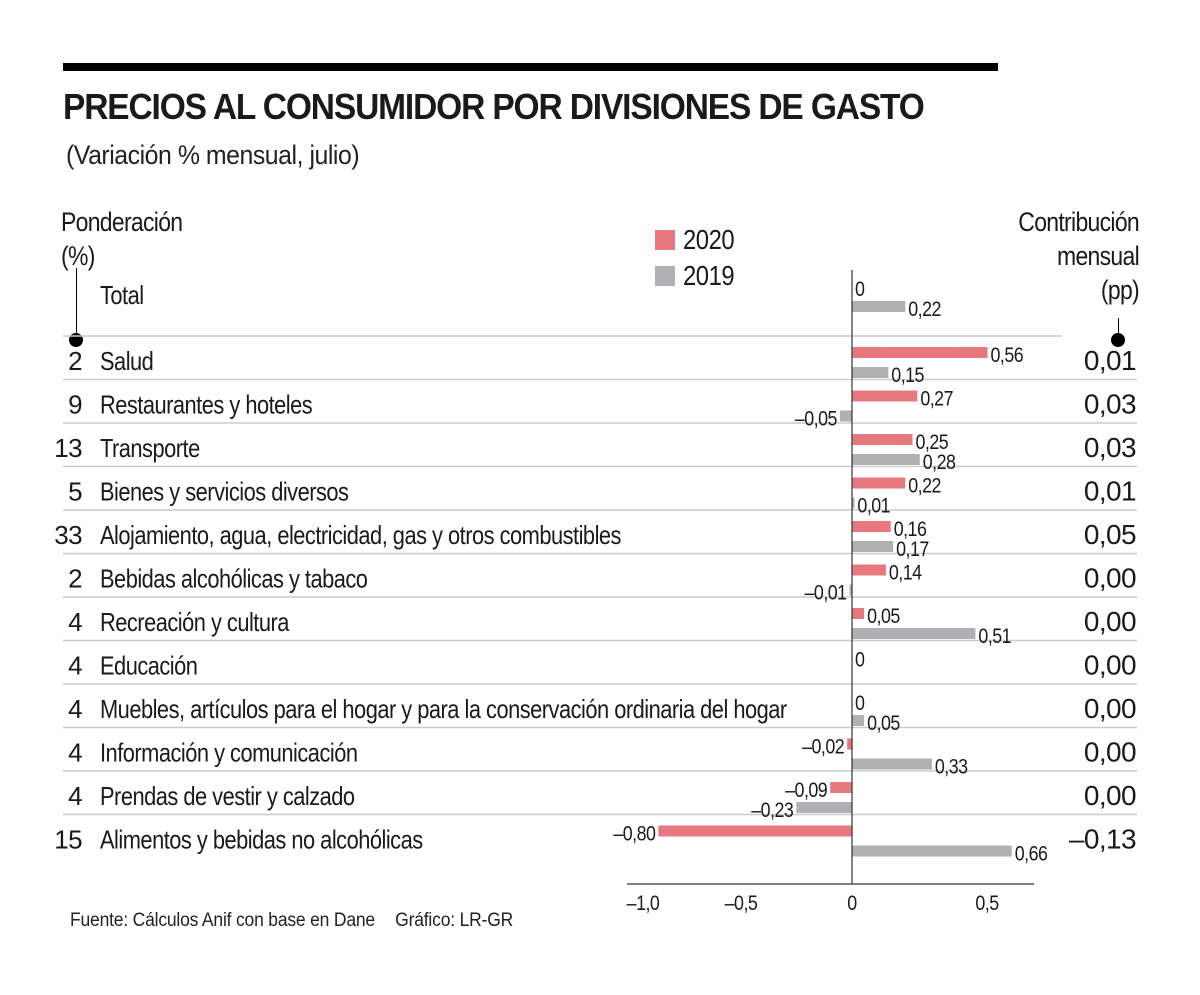 This screenshot has height=995, width=1200. Describe the element at coordinates (1007, 356) in the screenshot. I see `data-label-2020: 0,56` at that location.